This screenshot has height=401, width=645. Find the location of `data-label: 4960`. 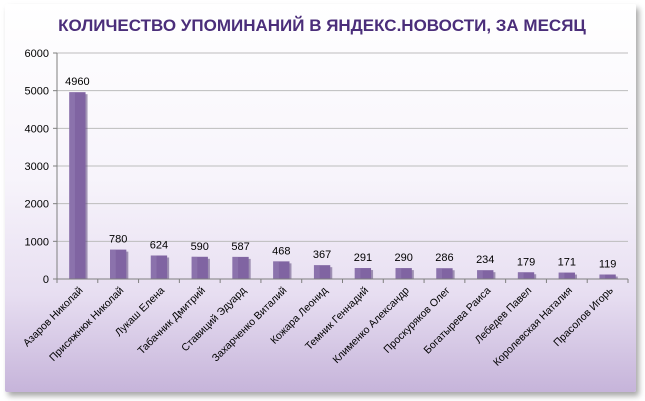

data-label: 4960 is located at coordinates (77, 82).